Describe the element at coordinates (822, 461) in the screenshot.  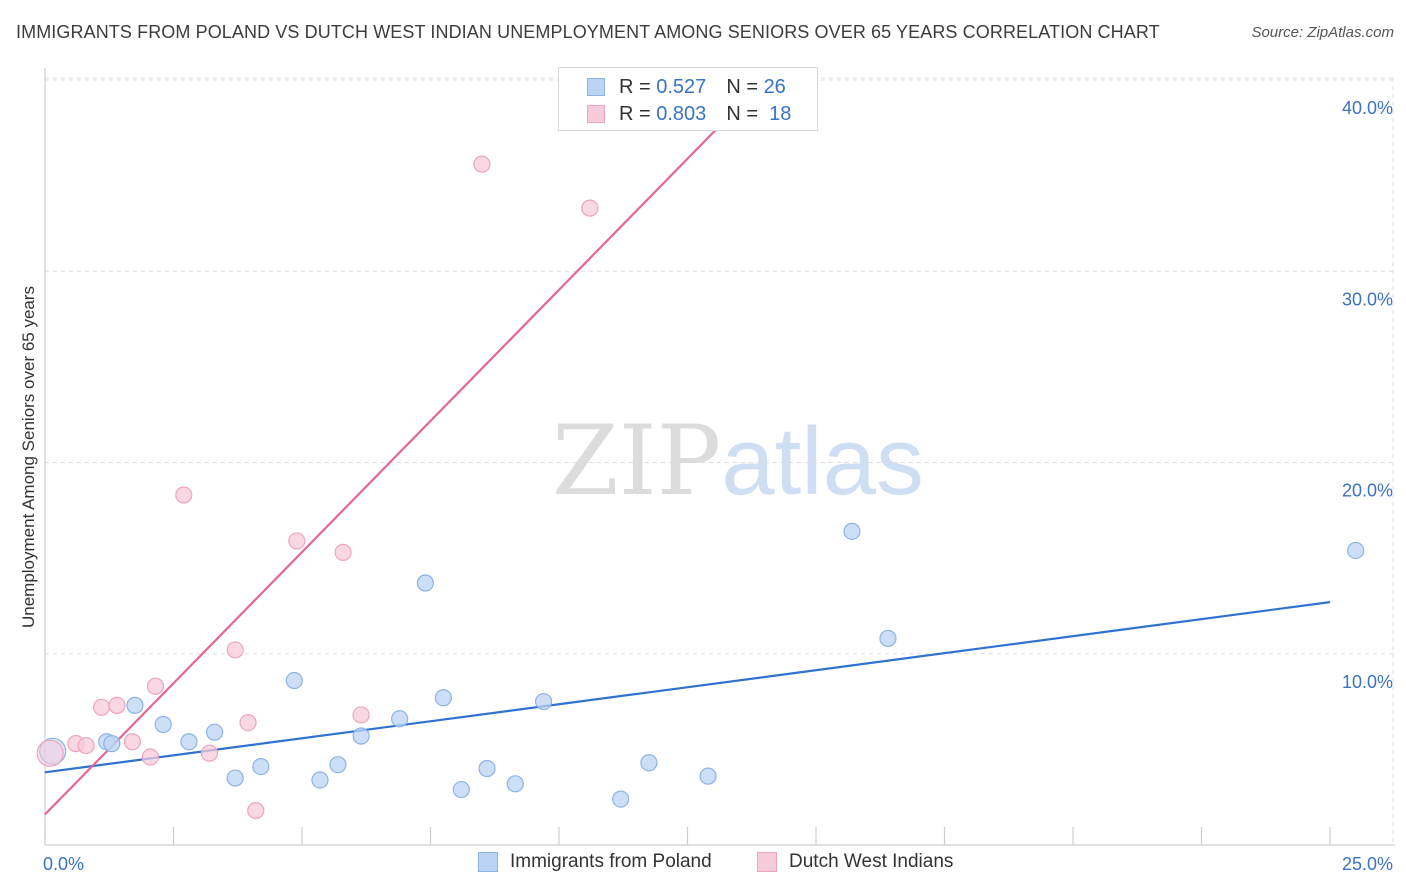
I see `watermark-atlas: atlas` at that location.